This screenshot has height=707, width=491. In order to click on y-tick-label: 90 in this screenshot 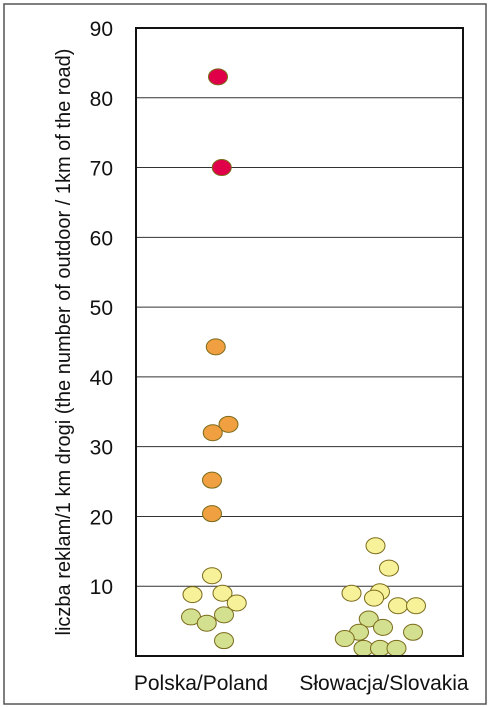, I will do `click(101, 29)`.